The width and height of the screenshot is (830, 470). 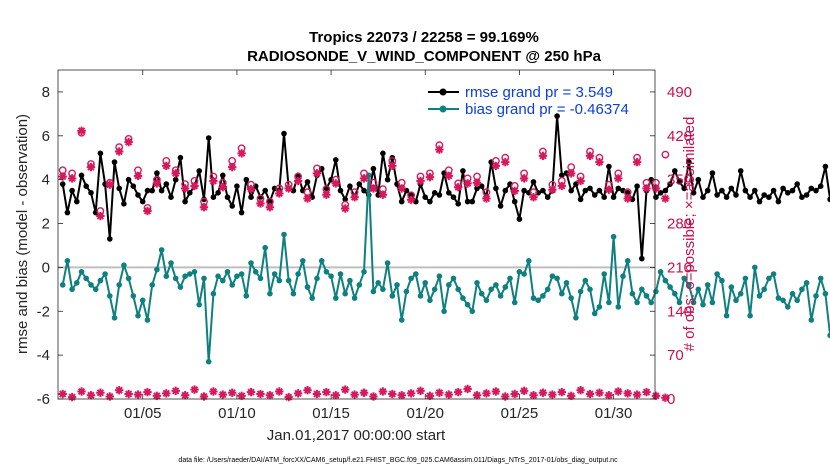 What do you see at coordinates (689, 234) in the screenshot?
I see `y-axis-label-right: # of obs: o=possible; ×=assimilated` at bounding box center [689, 234].